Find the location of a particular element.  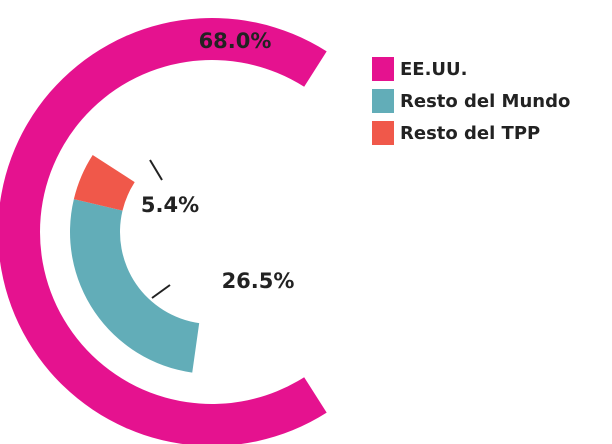

legend-label: EE.UU. is located at coordinates (434, 69).